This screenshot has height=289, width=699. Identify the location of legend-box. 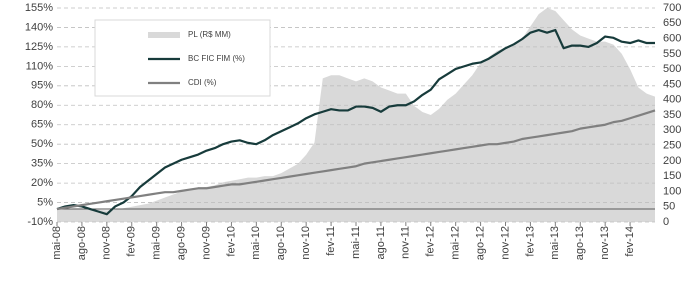
(182, 58).